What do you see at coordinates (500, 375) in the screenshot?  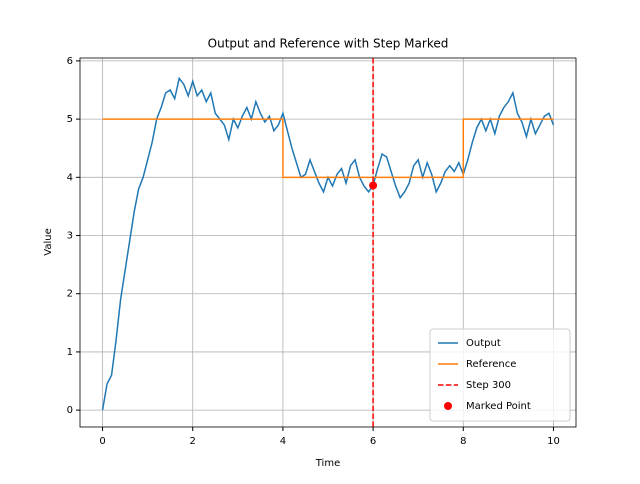 I see `legend-box` at bounding box center [500, 375].